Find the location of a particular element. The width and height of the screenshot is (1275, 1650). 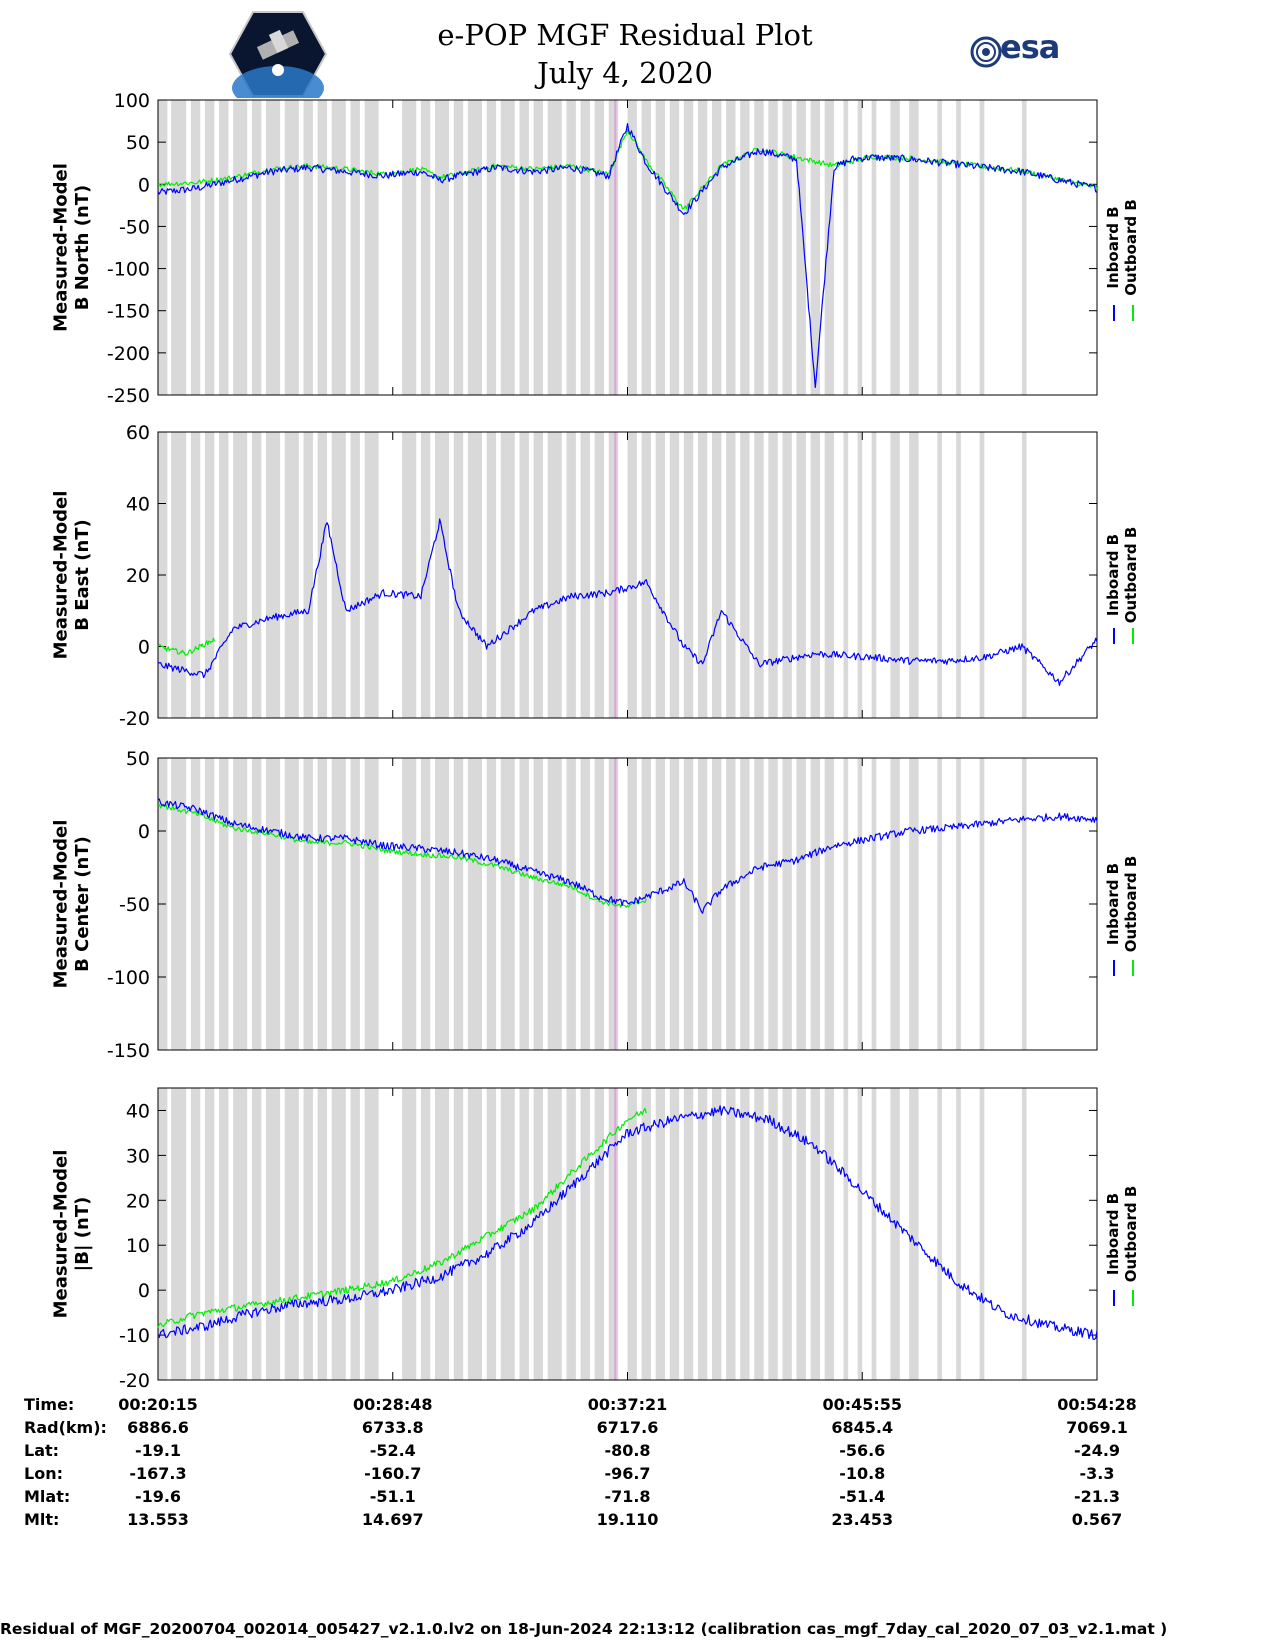

legend-outboard-label: Outboard B is located at coordinates (1131, 247).